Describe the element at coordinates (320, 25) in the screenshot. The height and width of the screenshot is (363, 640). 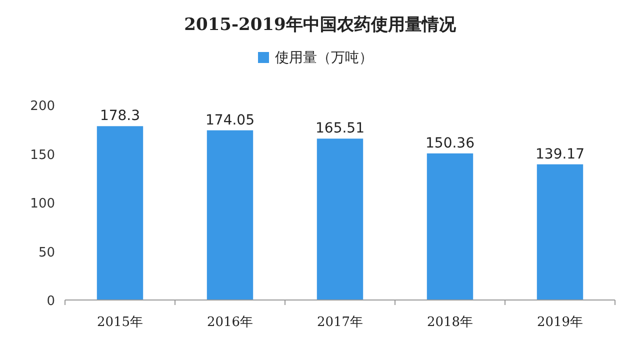
I see `chart-title: 2015-2019年中国农药使用量情况` at that location.